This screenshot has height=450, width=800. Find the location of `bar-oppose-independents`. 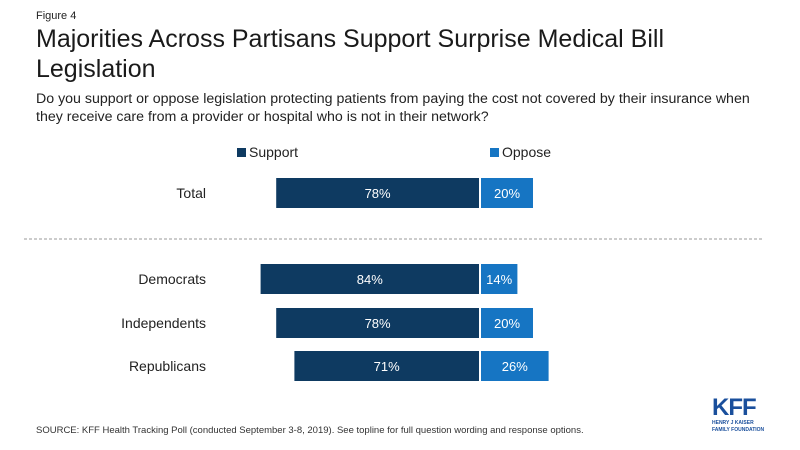

bar-oppose-independents is located at coordinates (507, 323).